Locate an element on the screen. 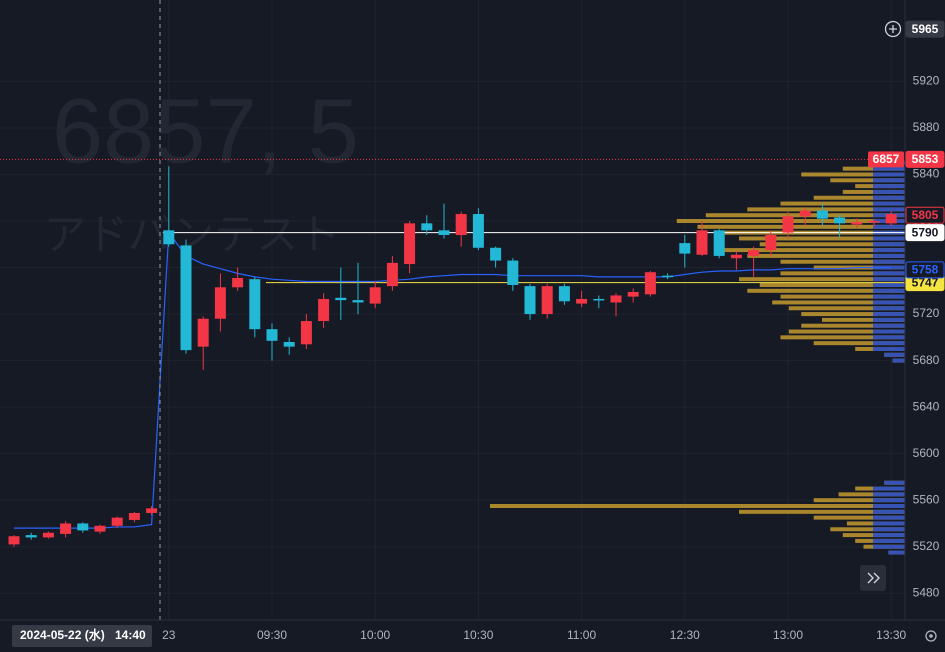 This screenshot has width=945, height=652. y-tick-label: 5560 is located at coordinates (926, 499).